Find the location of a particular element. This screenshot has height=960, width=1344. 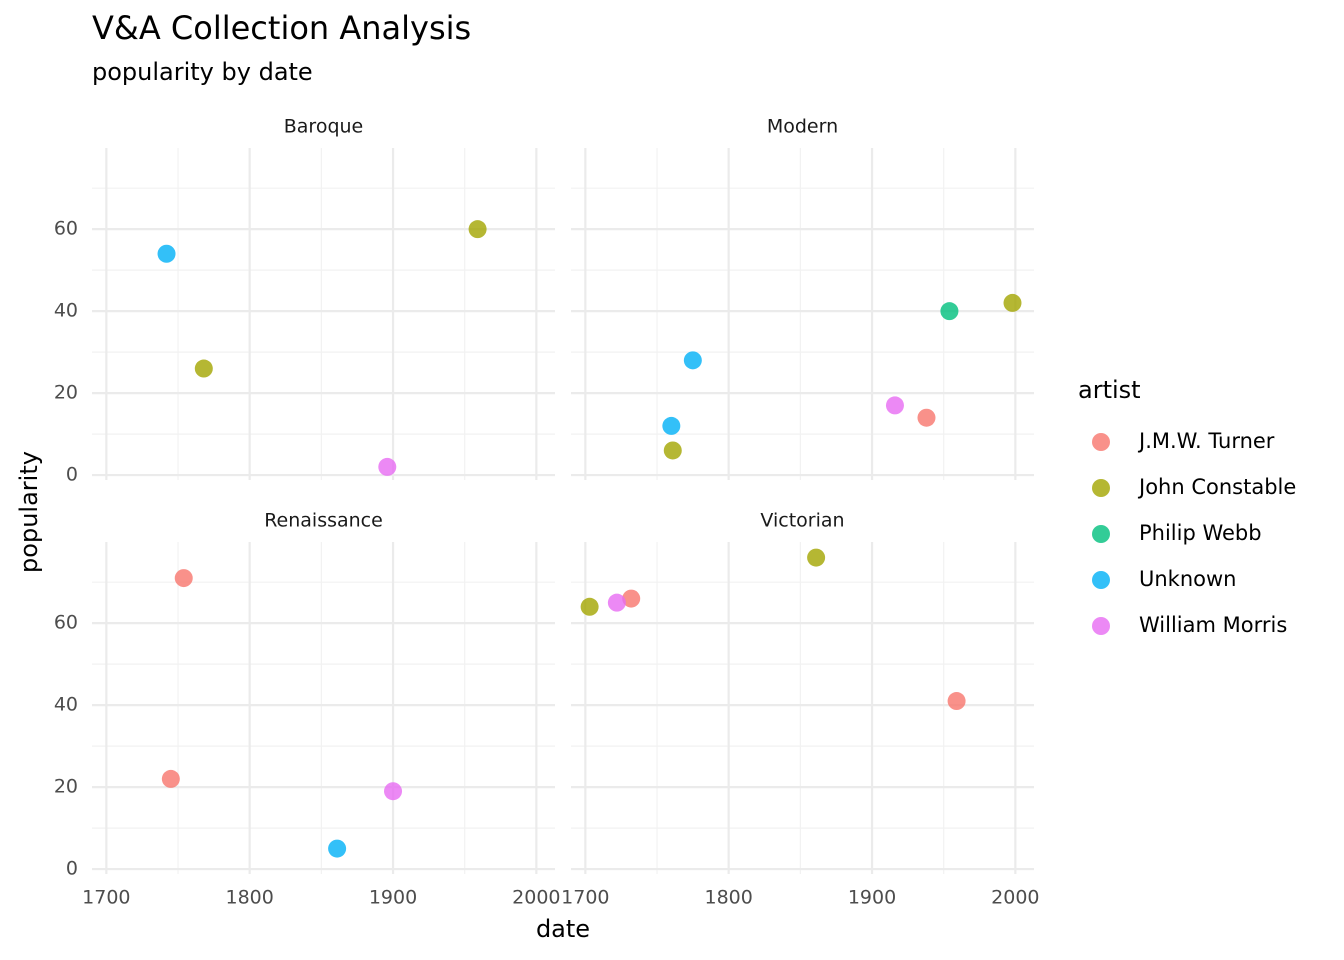

y-axis-label: popularity is located at coordinates (29, 512).